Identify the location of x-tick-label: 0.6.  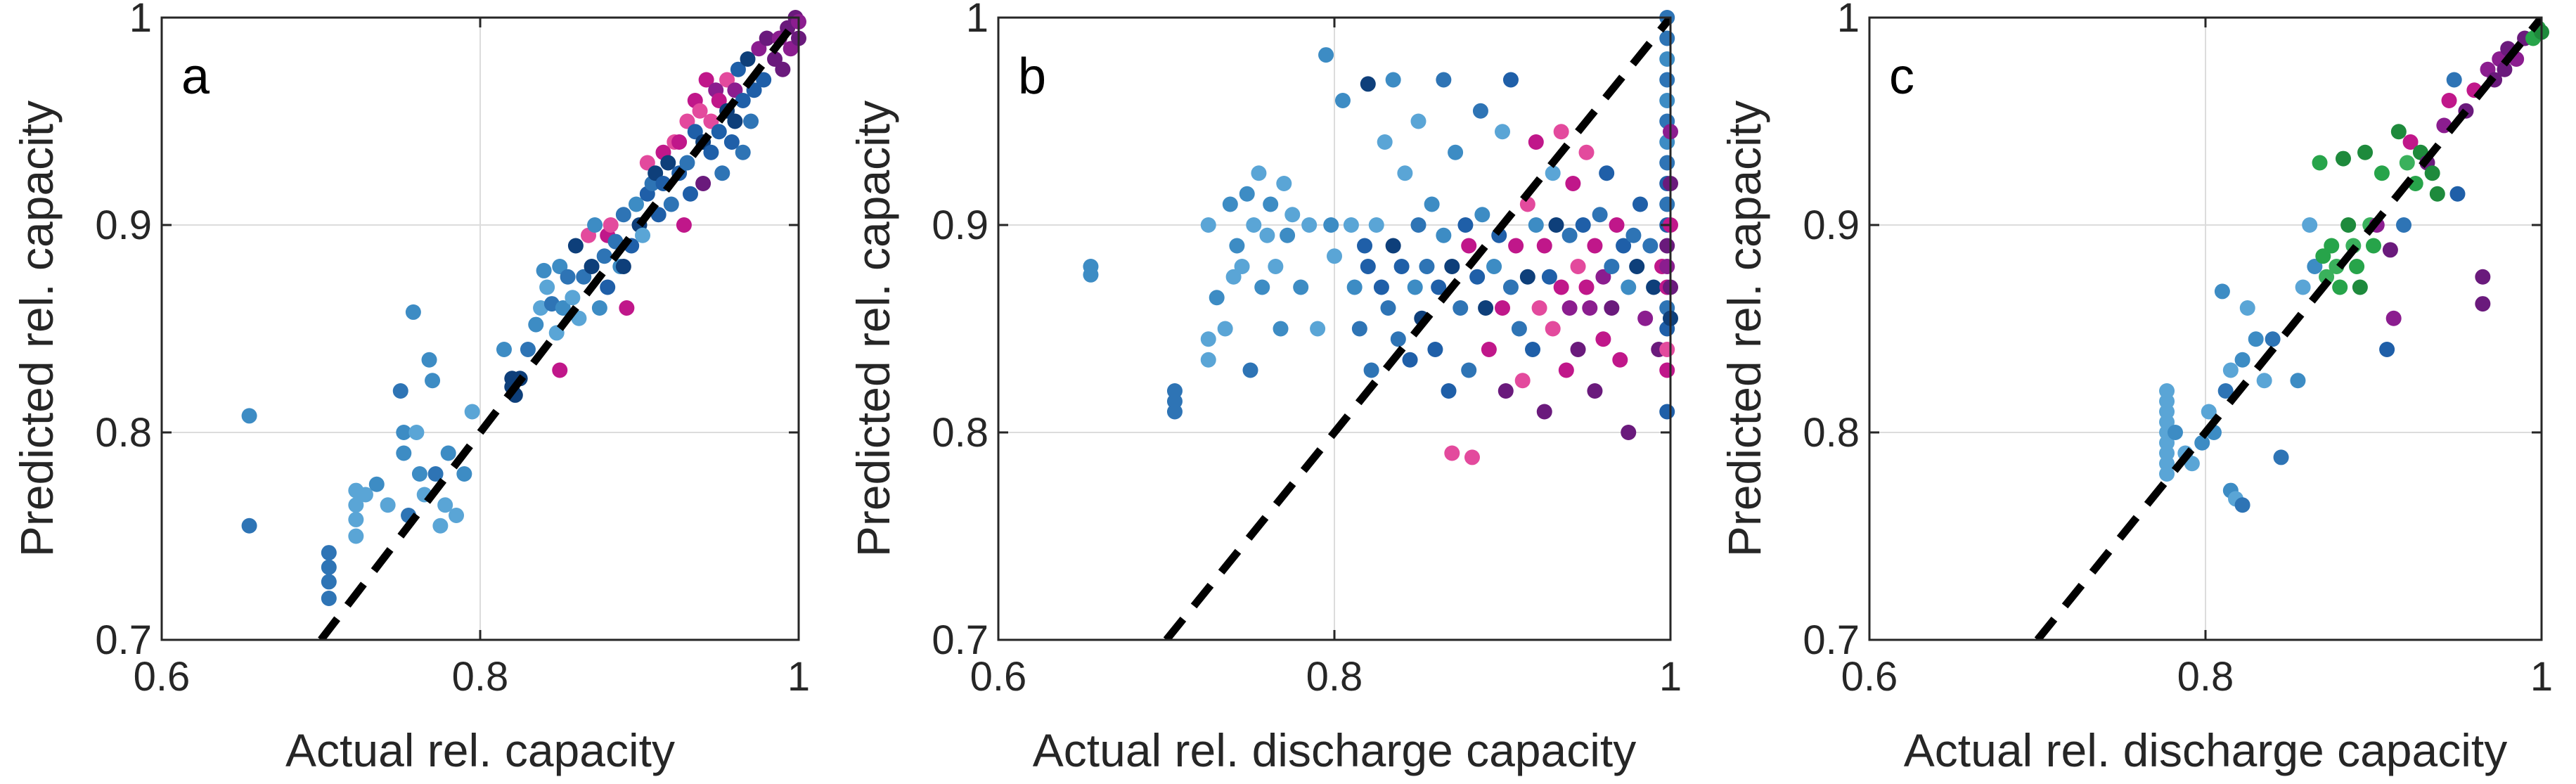
(162, 677).